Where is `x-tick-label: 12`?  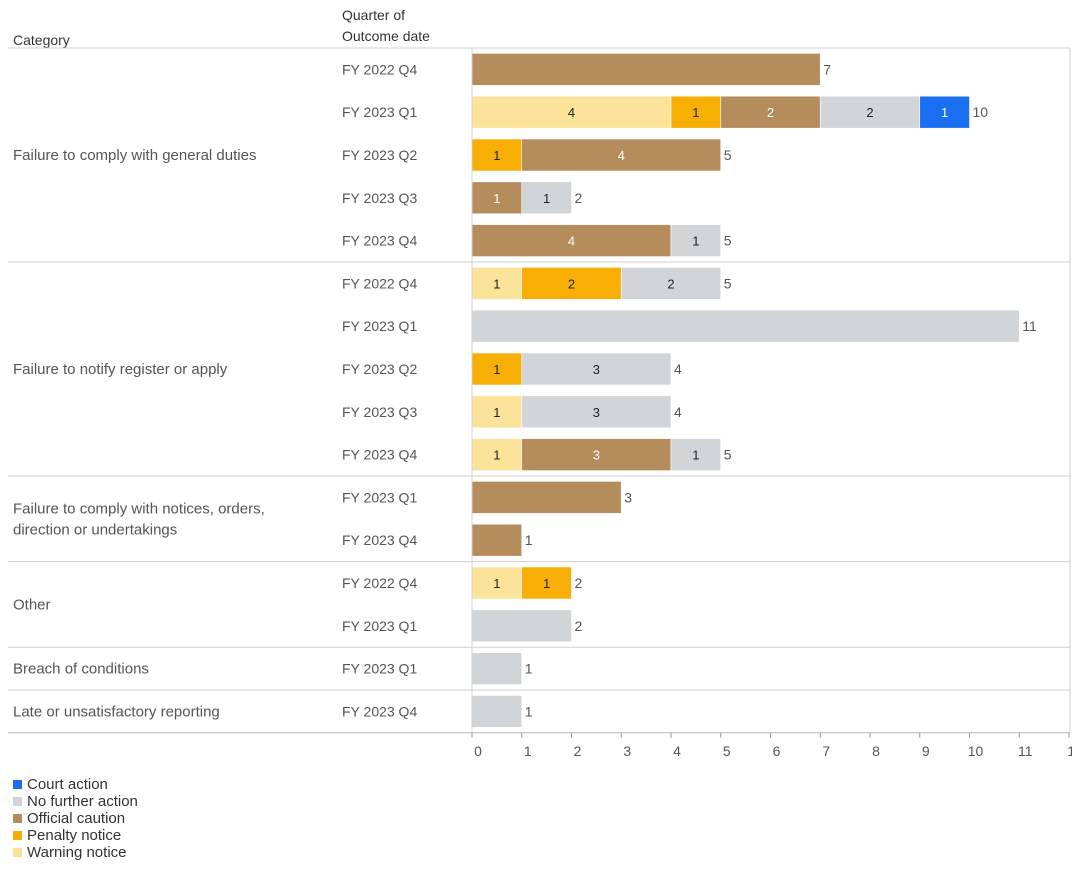 x-tick-label: 12 is located at coordinates (1069, 751).